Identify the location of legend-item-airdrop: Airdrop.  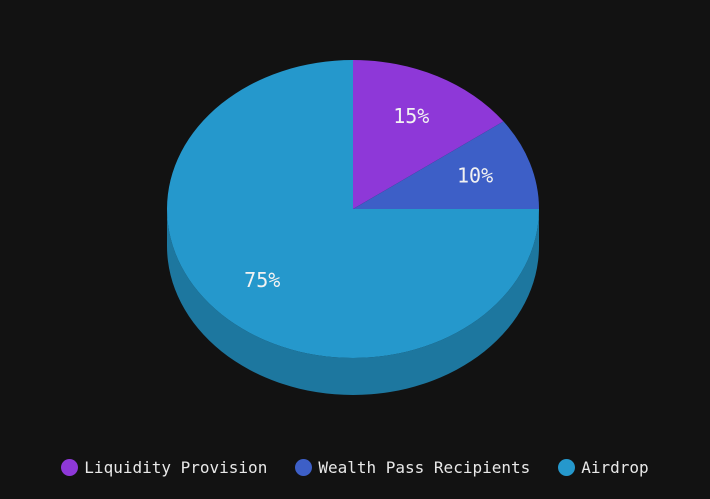
(603, 467).